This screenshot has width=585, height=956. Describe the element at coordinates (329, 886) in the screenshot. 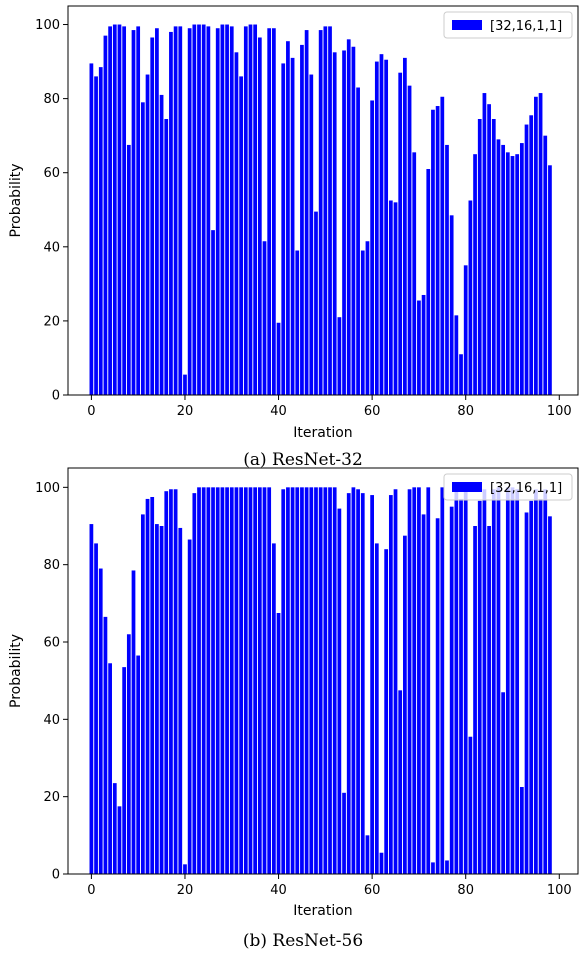

I see `x-axis-ticks: 0 20 40 60 80 100` at that location.